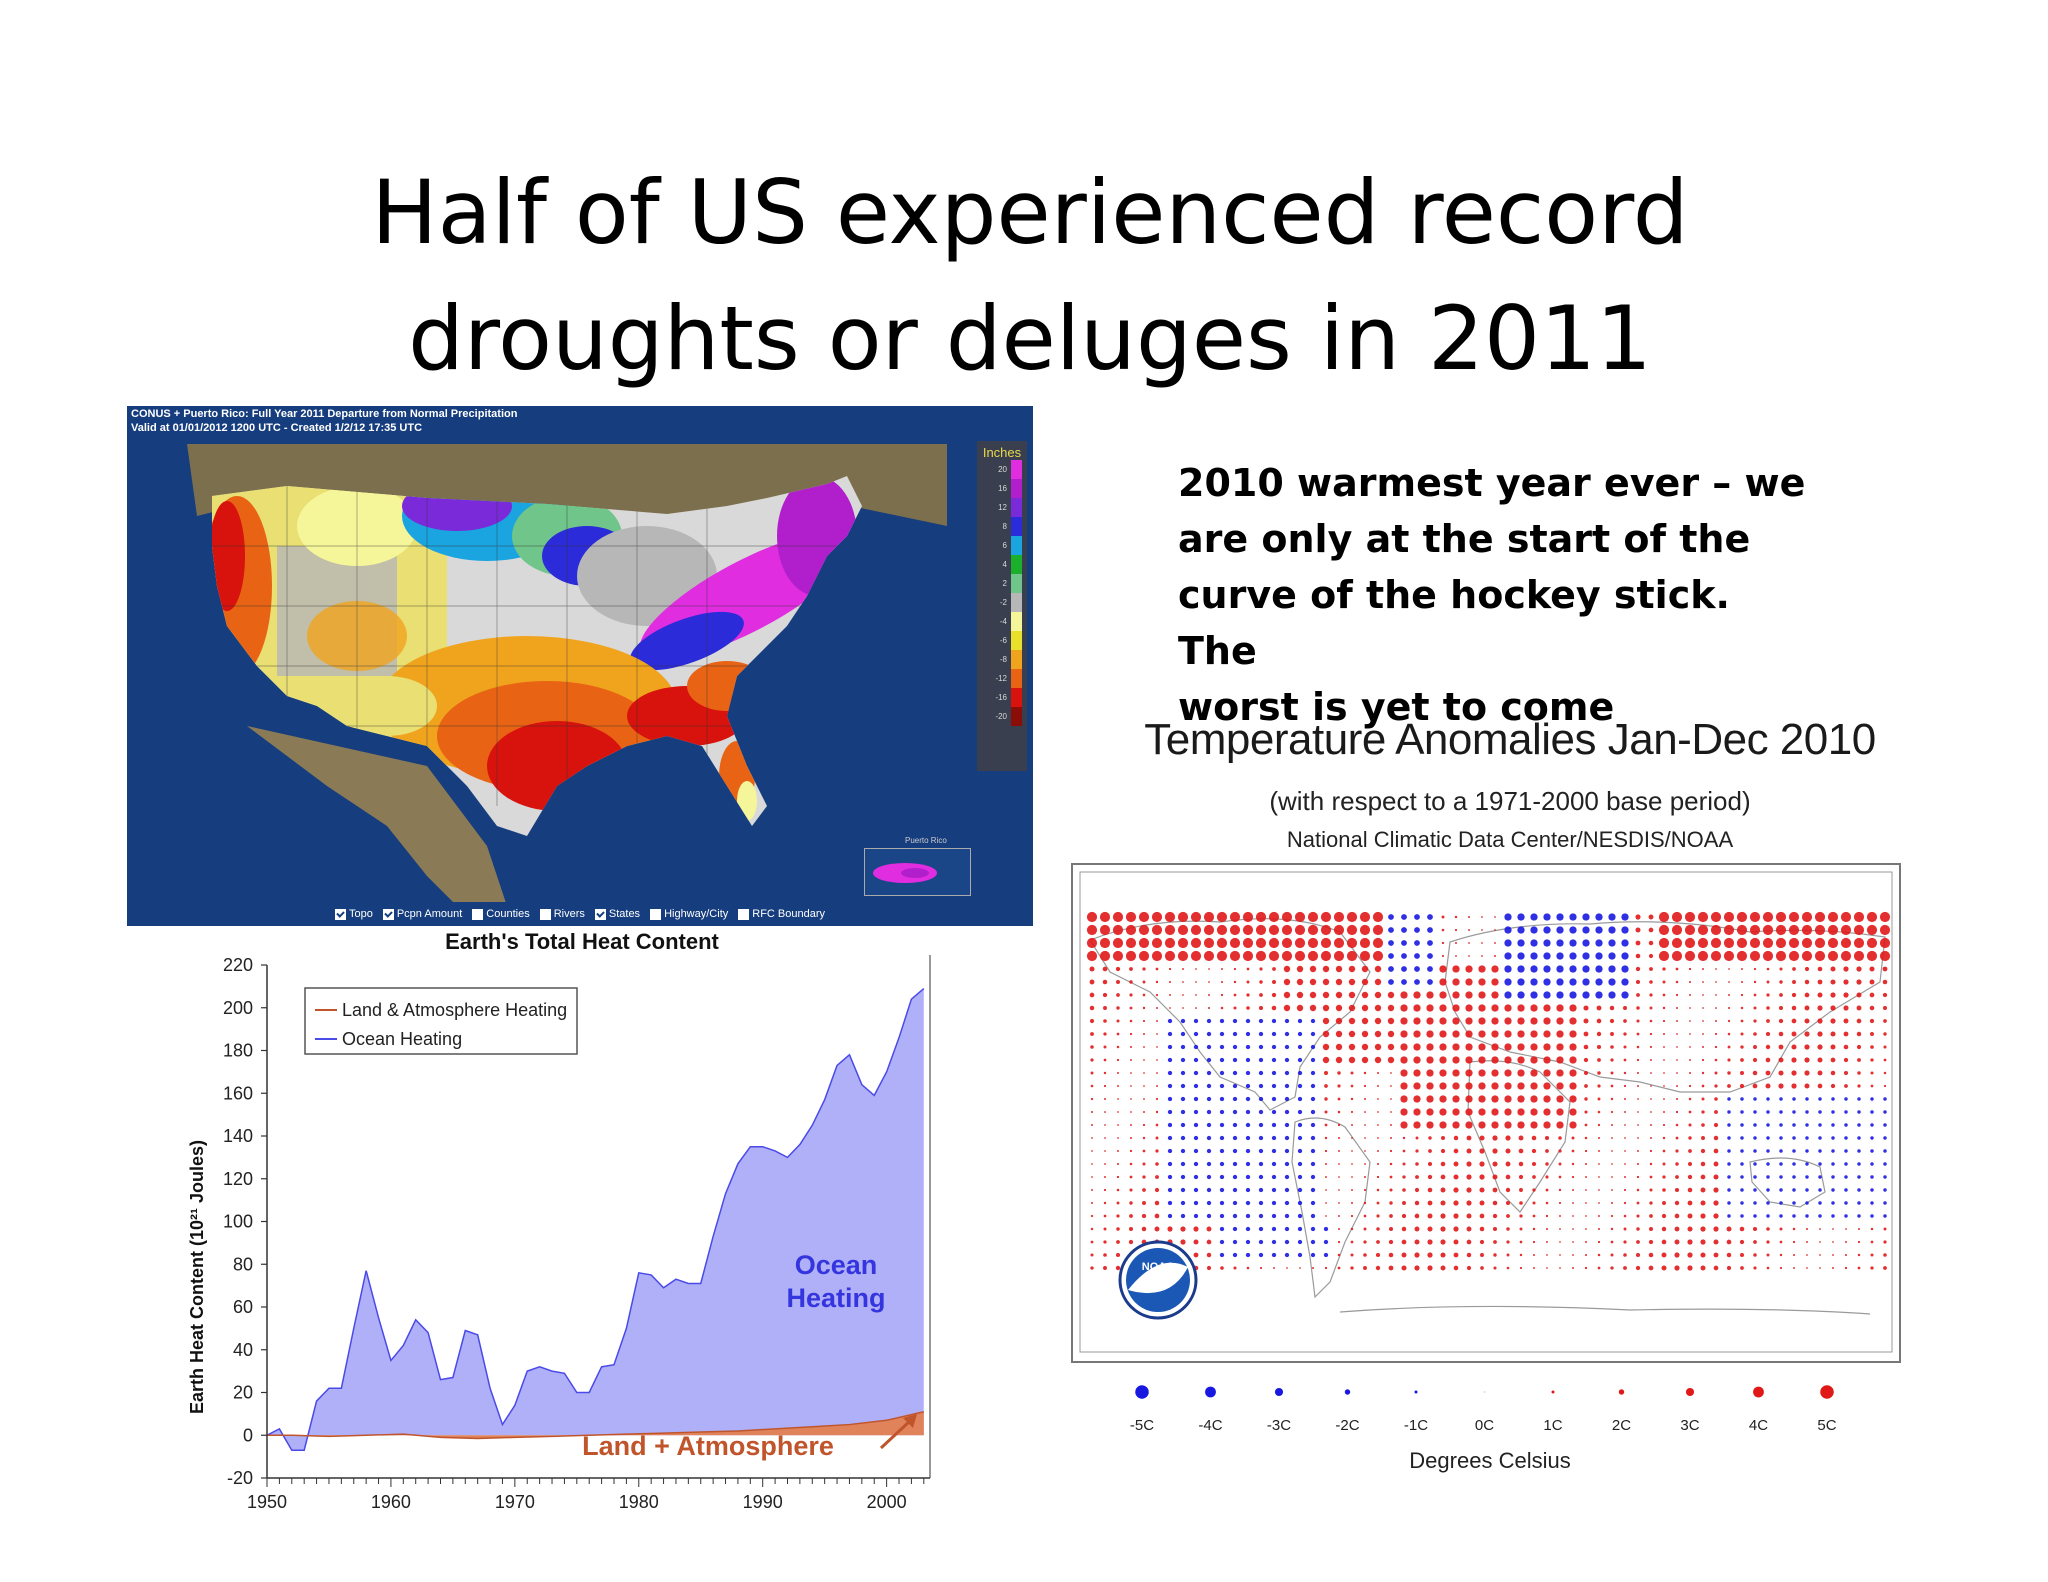 This screenshot has width=2048, height=1582. Describe the element at coordinates (1492, 483) in the screenshot. I see `side-text-line-1: 2010 warmest year ever – we` at that location.